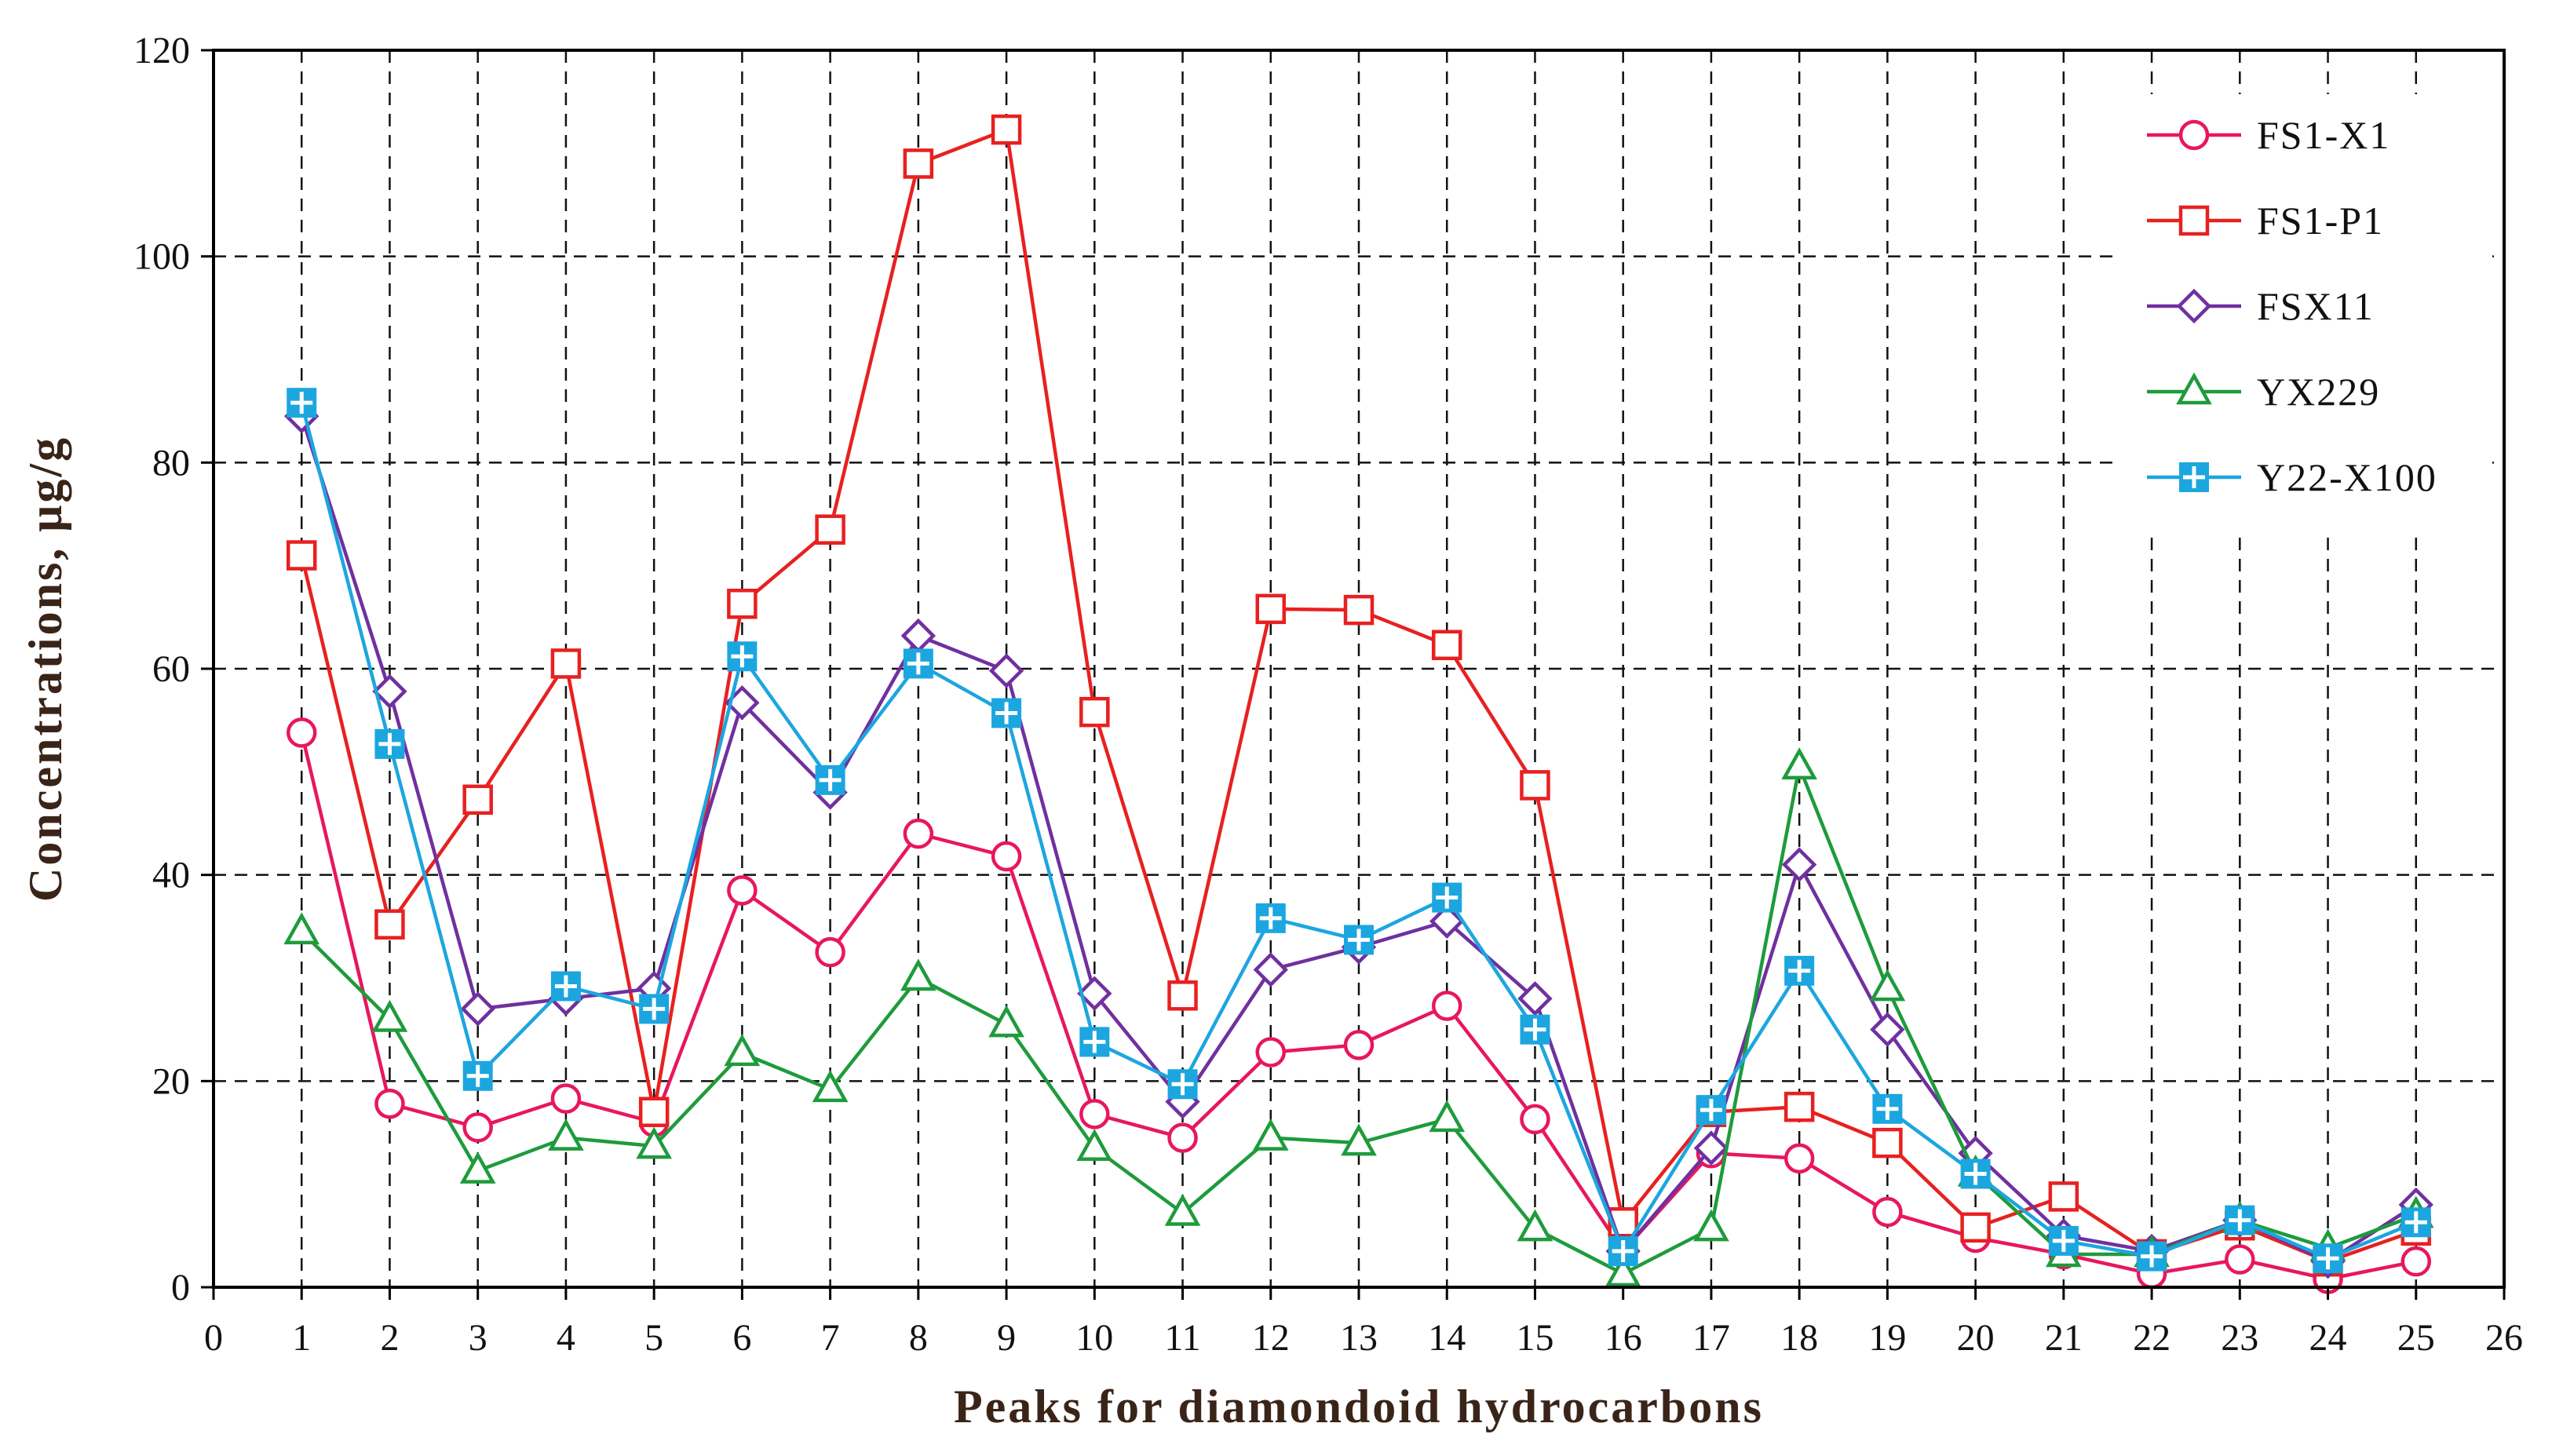 The width and height of the screenshot is (2552, 1456). What do you see at coordinates (45, 669) in the screenshot?
I see `y-axis-title: Concentrations, μg/g` at bounding box center [45, 669].